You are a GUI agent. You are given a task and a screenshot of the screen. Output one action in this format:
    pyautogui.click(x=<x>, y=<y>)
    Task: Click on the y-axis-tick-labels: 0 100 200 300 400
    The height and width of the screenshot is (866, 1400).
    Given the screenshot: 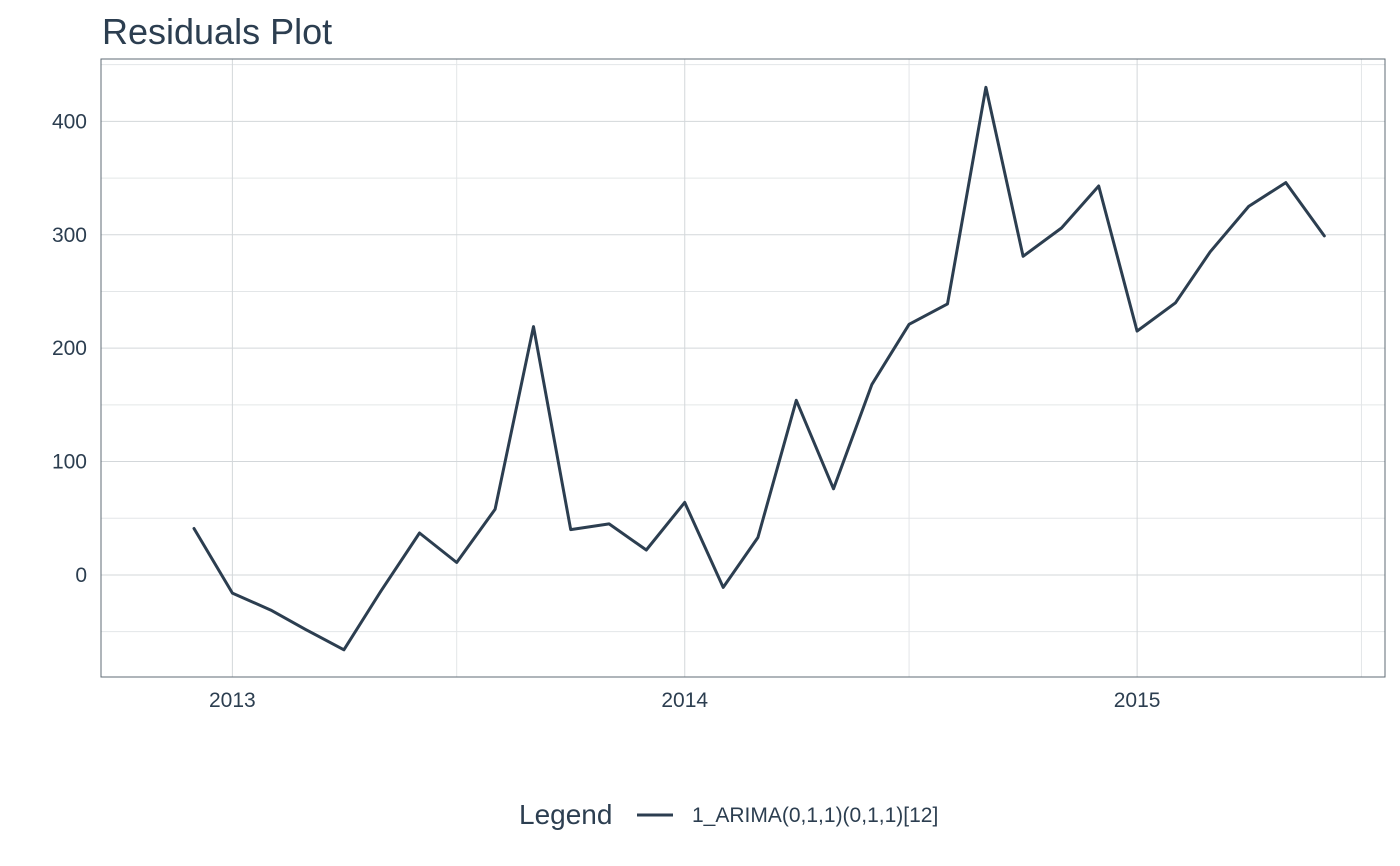 What is the action you would take?
    pyautogui.click(x=69, y=348)
    